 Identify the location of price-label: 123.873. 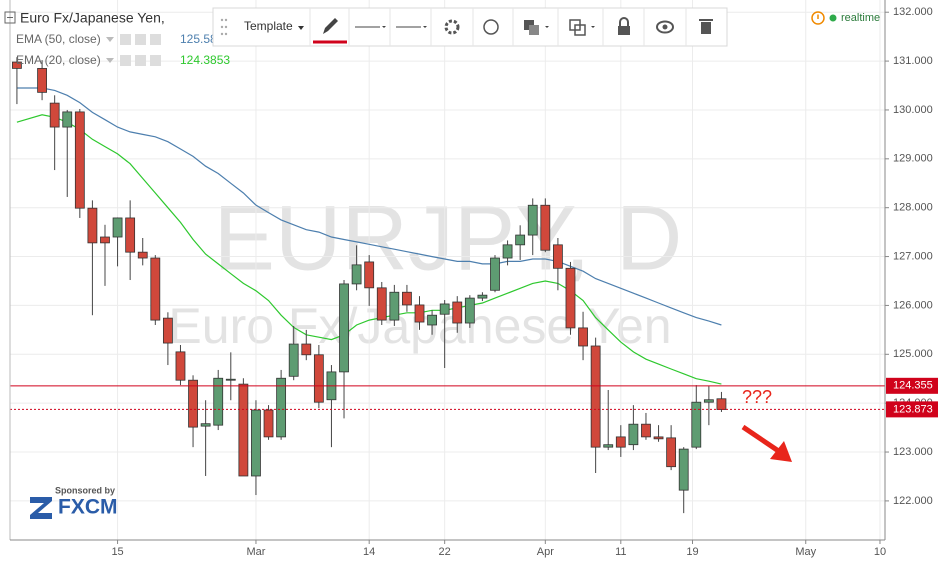
(913, 409).